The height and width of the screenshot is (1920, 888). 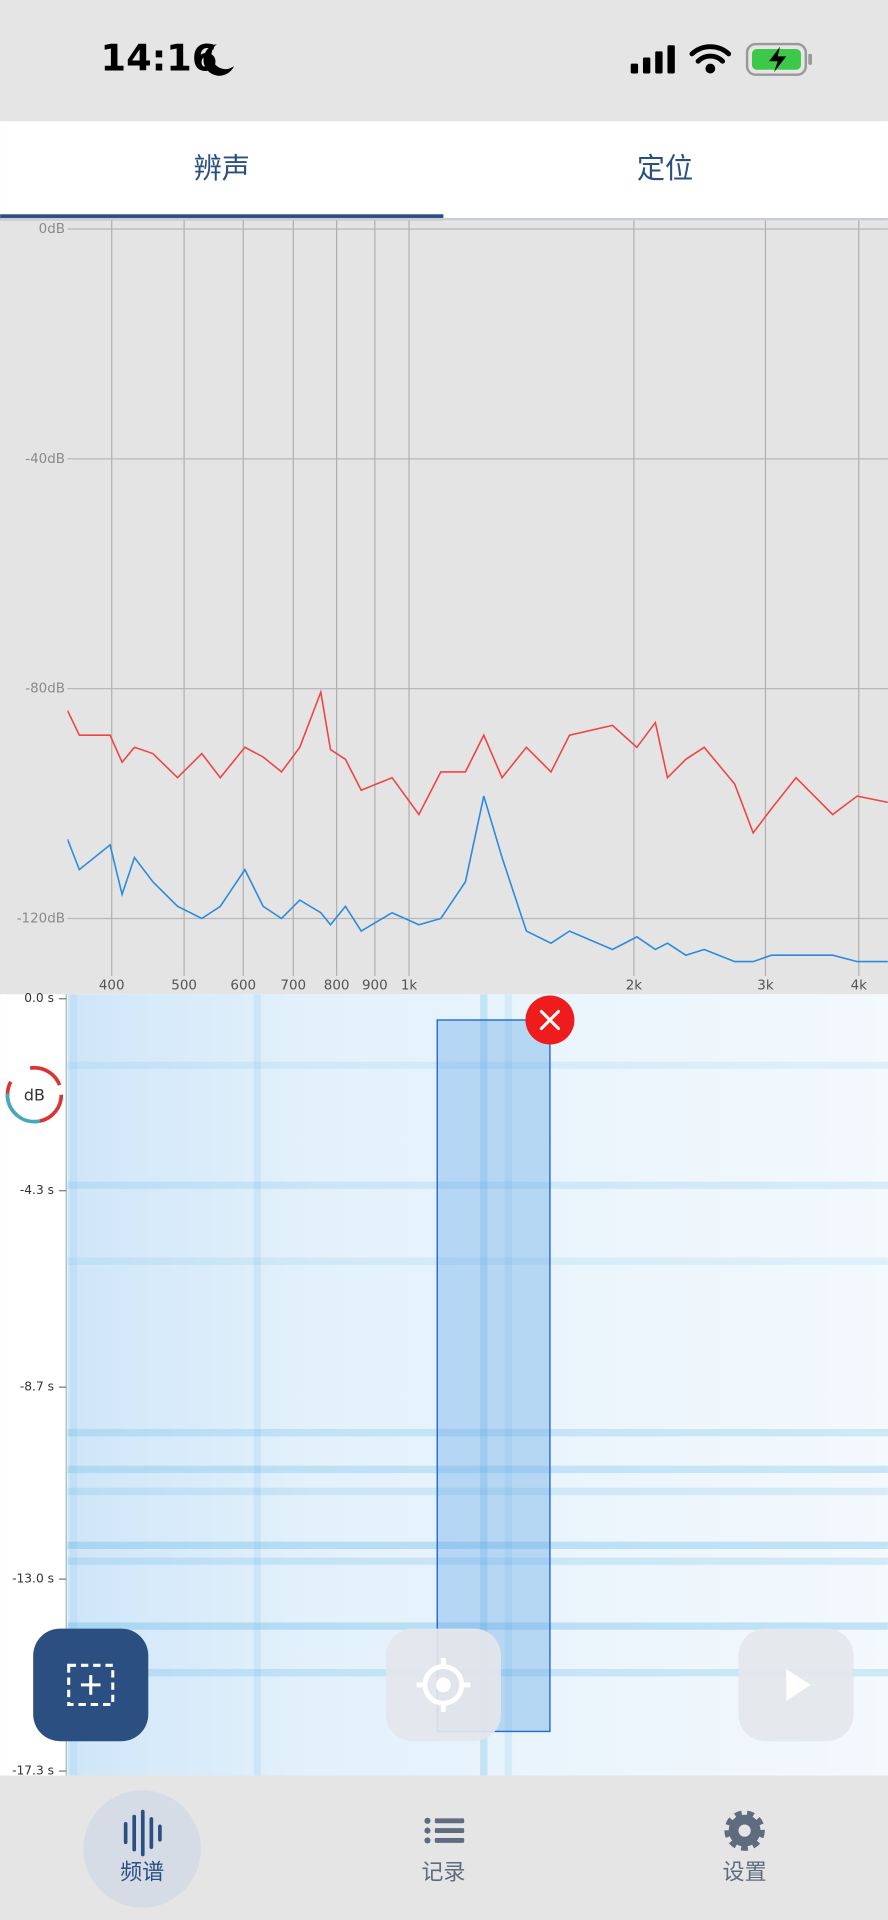 I want to click on y-tick-label: -80dB, so click(x=45, y=689).